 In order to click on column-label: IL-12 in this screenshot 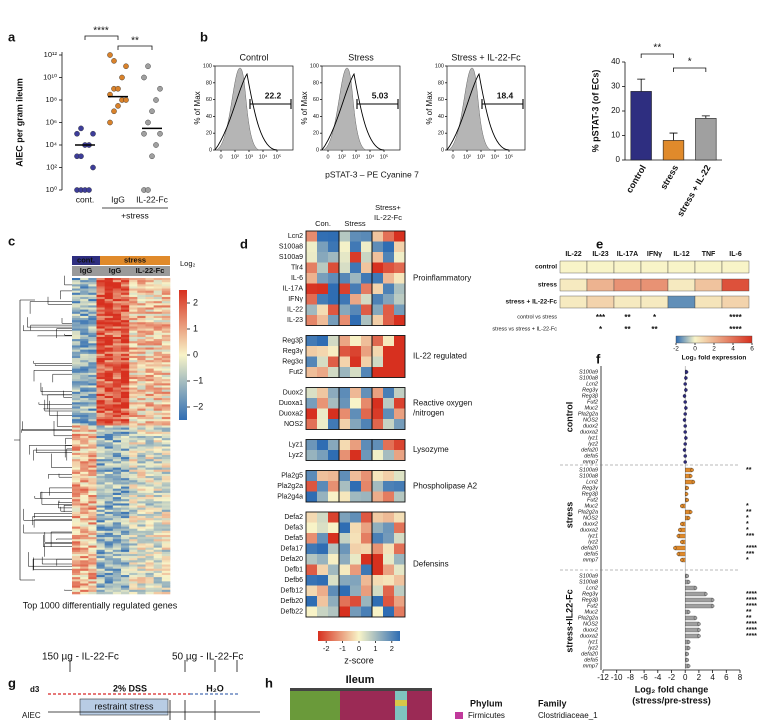, I will do `click(681, 254)`.